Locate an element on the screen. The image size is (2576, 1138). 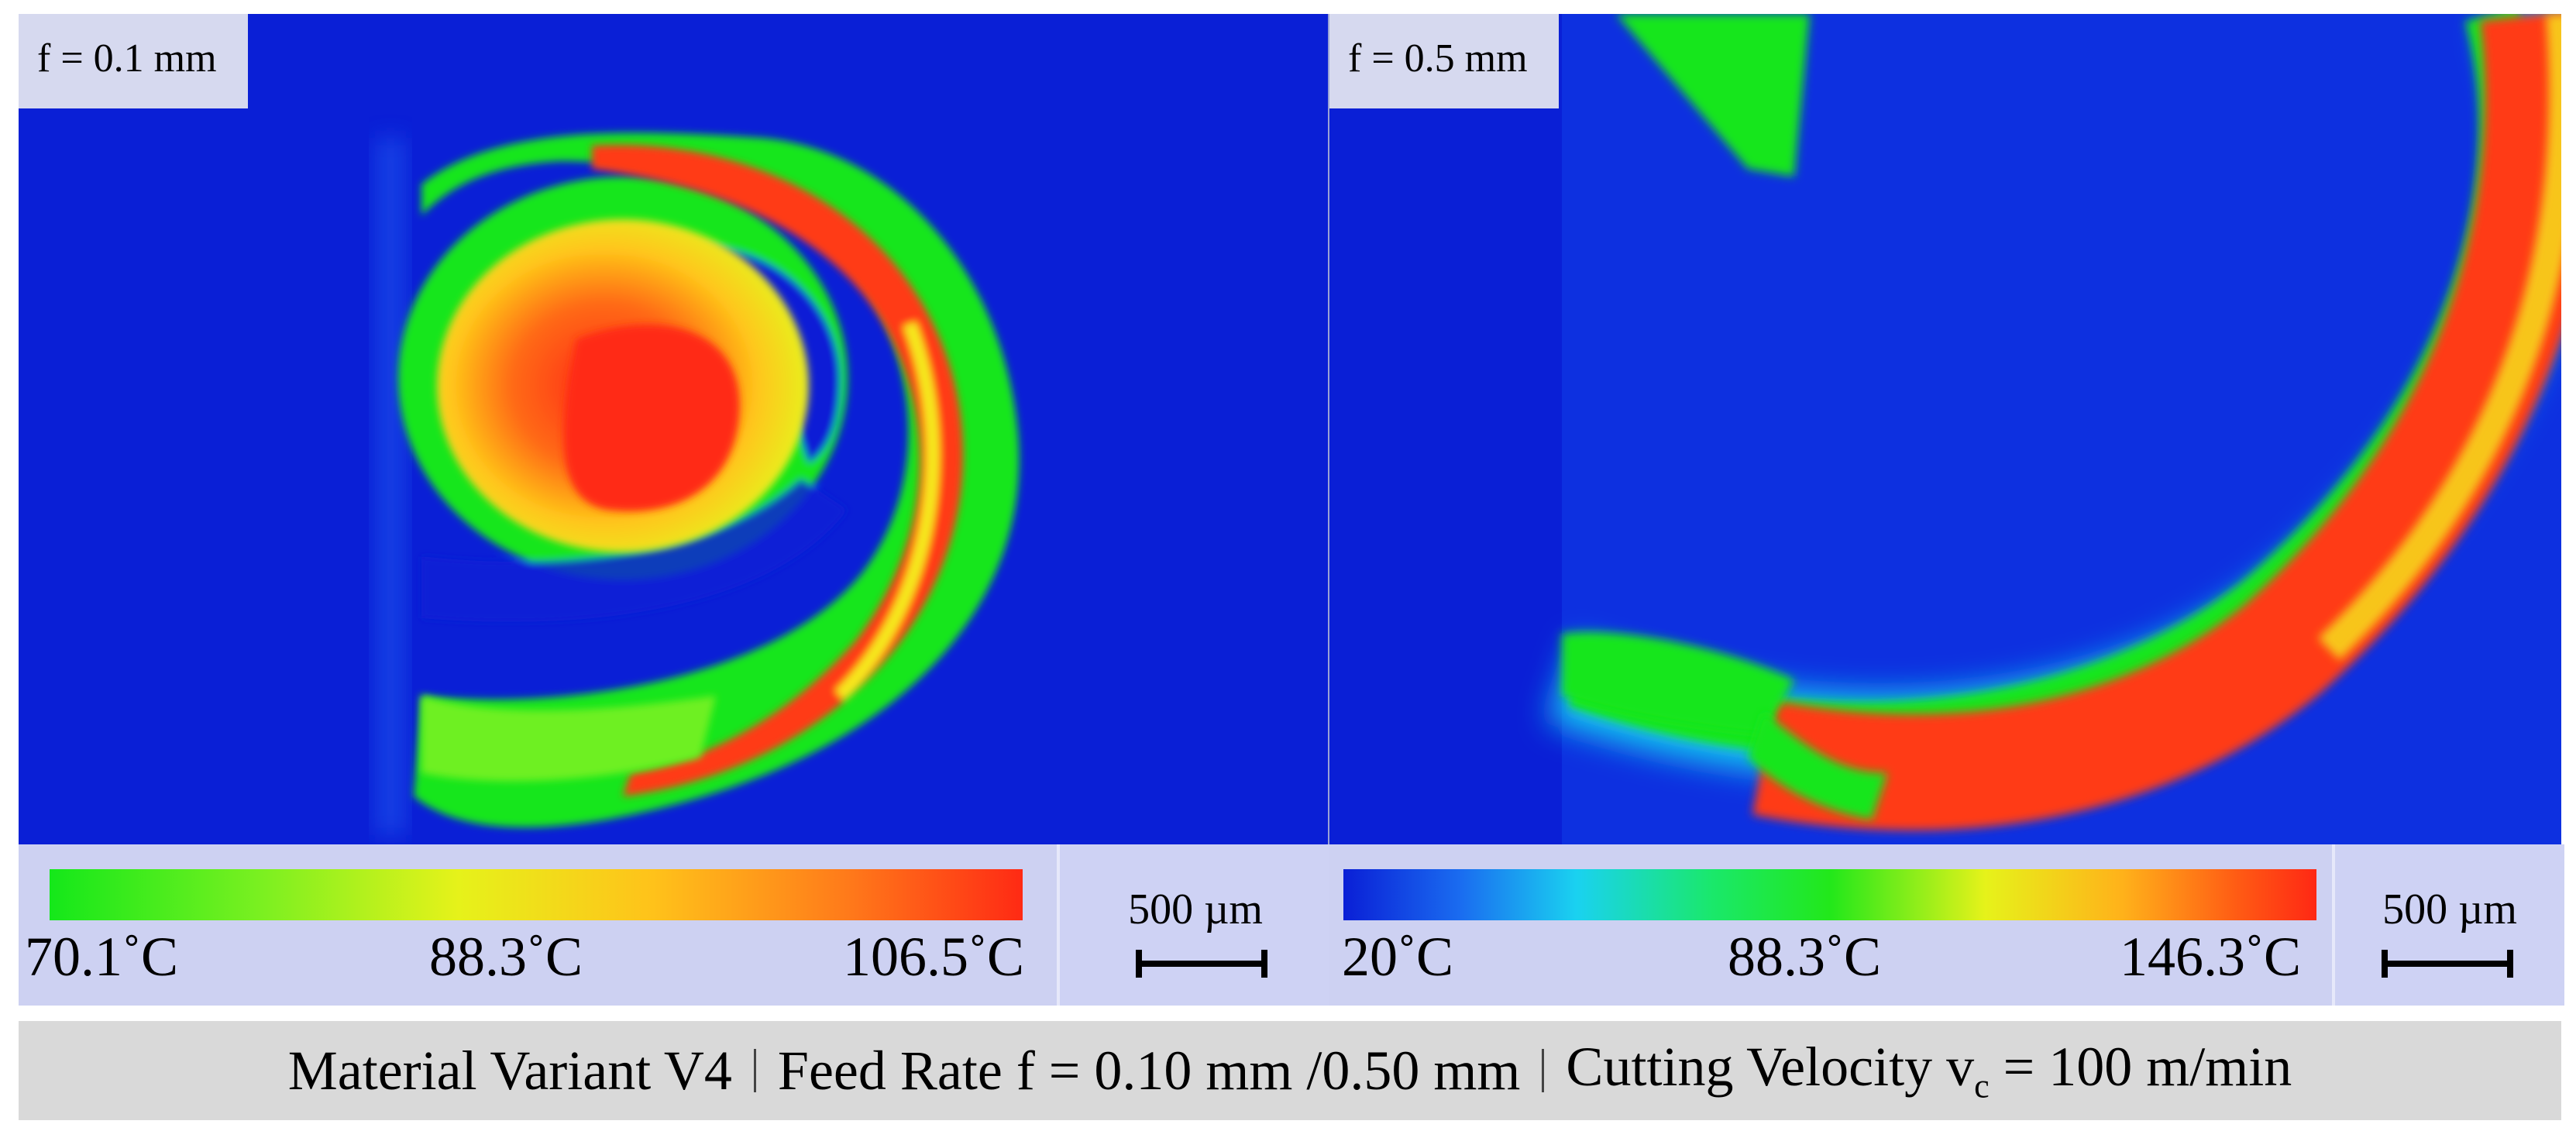
legend-mid-left: 88.3˚C is located at coordinates (506, 957).